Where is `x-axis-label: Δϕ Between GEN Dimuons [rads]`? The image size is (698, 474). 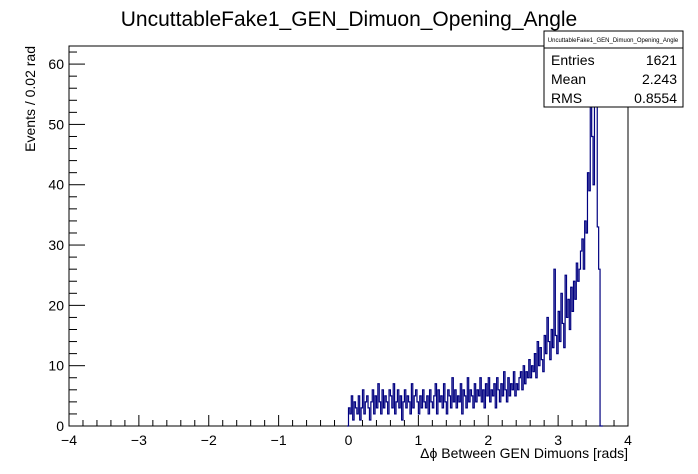 x-axis-label: Δϕ Between GEN Dimuons [rads] is located at coordinates (524, 453).